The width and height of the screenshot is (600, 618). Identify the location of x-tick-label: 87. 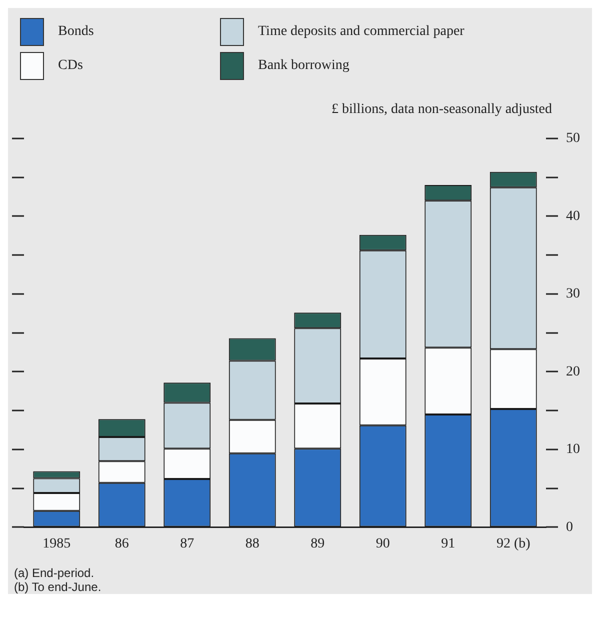
(187, 544).